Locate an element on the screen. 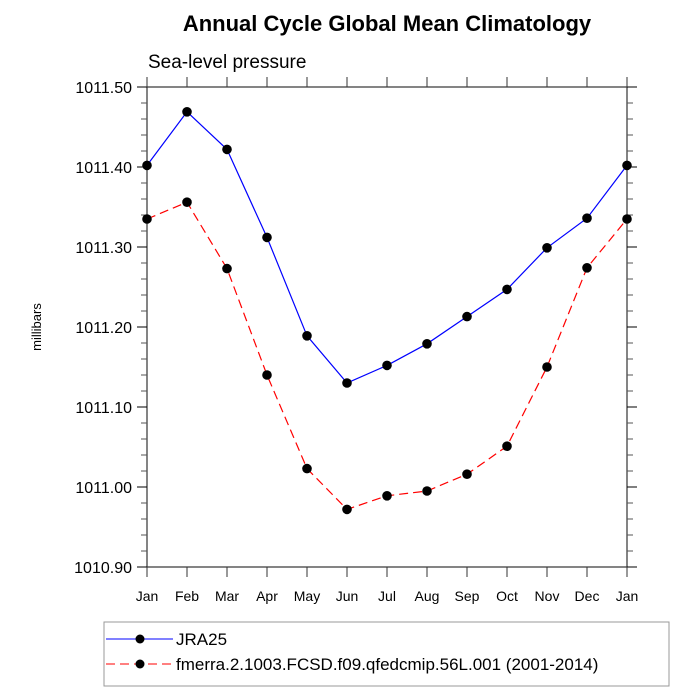 The height and width of the screenshot is (700, 700). chart-subtitle: Sea-level pressure is located at coordinates (227, 62).